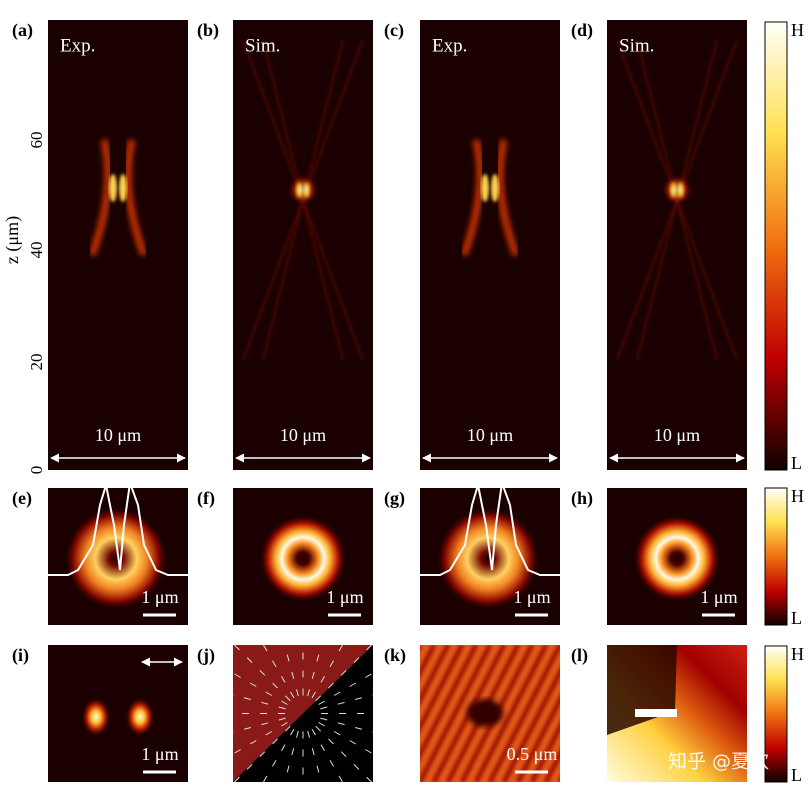 This screenshot has height=799, width=812. What do you see at coordinates (677, 245) in the screenshot?
I see `background` at bounding box center [677, 245].